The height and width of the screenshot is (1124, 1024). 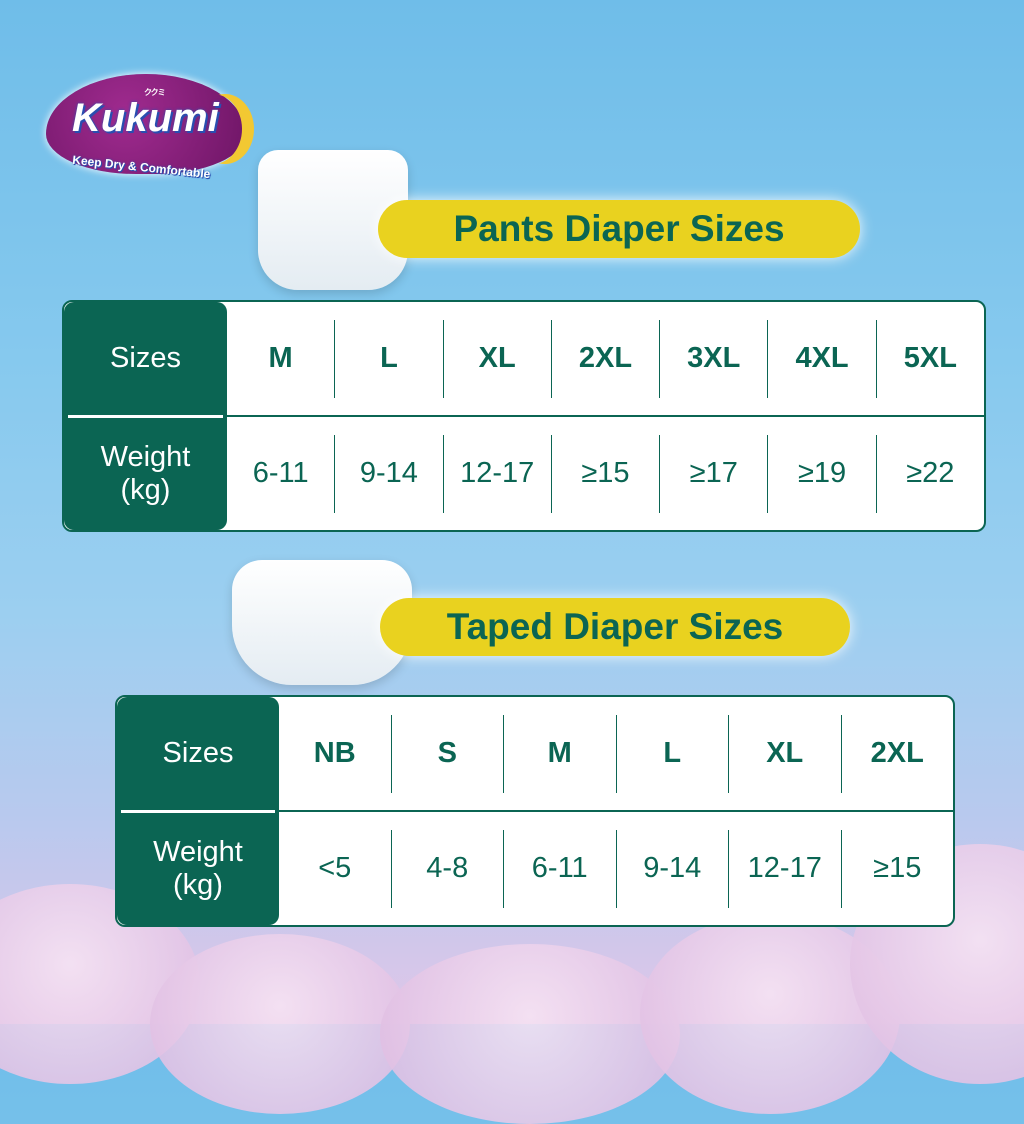 I want to click on size-cell: 3XL, so click(x=713, y=358).